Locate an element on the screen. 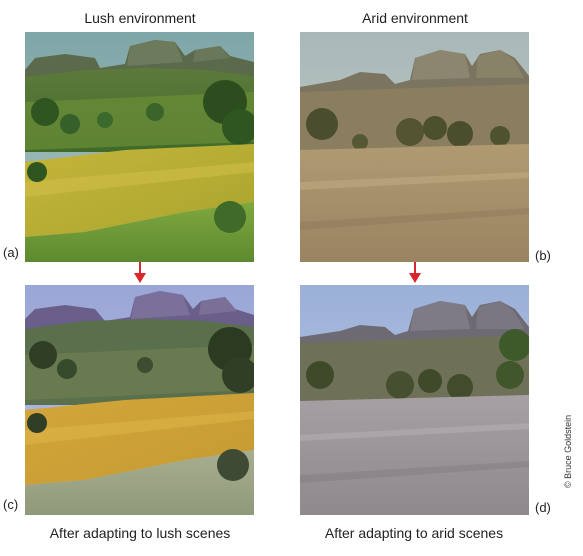 The image size is (583, 556). photo-credit: © Bruce Goldstein is located at coordinates (568, 451).